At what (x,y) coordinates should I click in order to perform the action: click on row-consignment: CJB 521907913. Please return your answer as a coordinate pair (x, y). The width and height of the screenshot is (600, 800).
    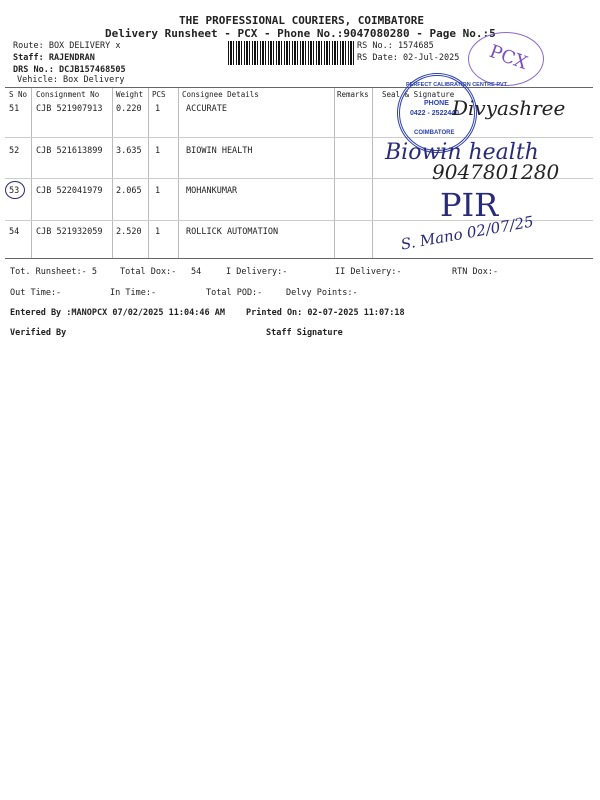
    Looking at the image, I should click on (69, 109).